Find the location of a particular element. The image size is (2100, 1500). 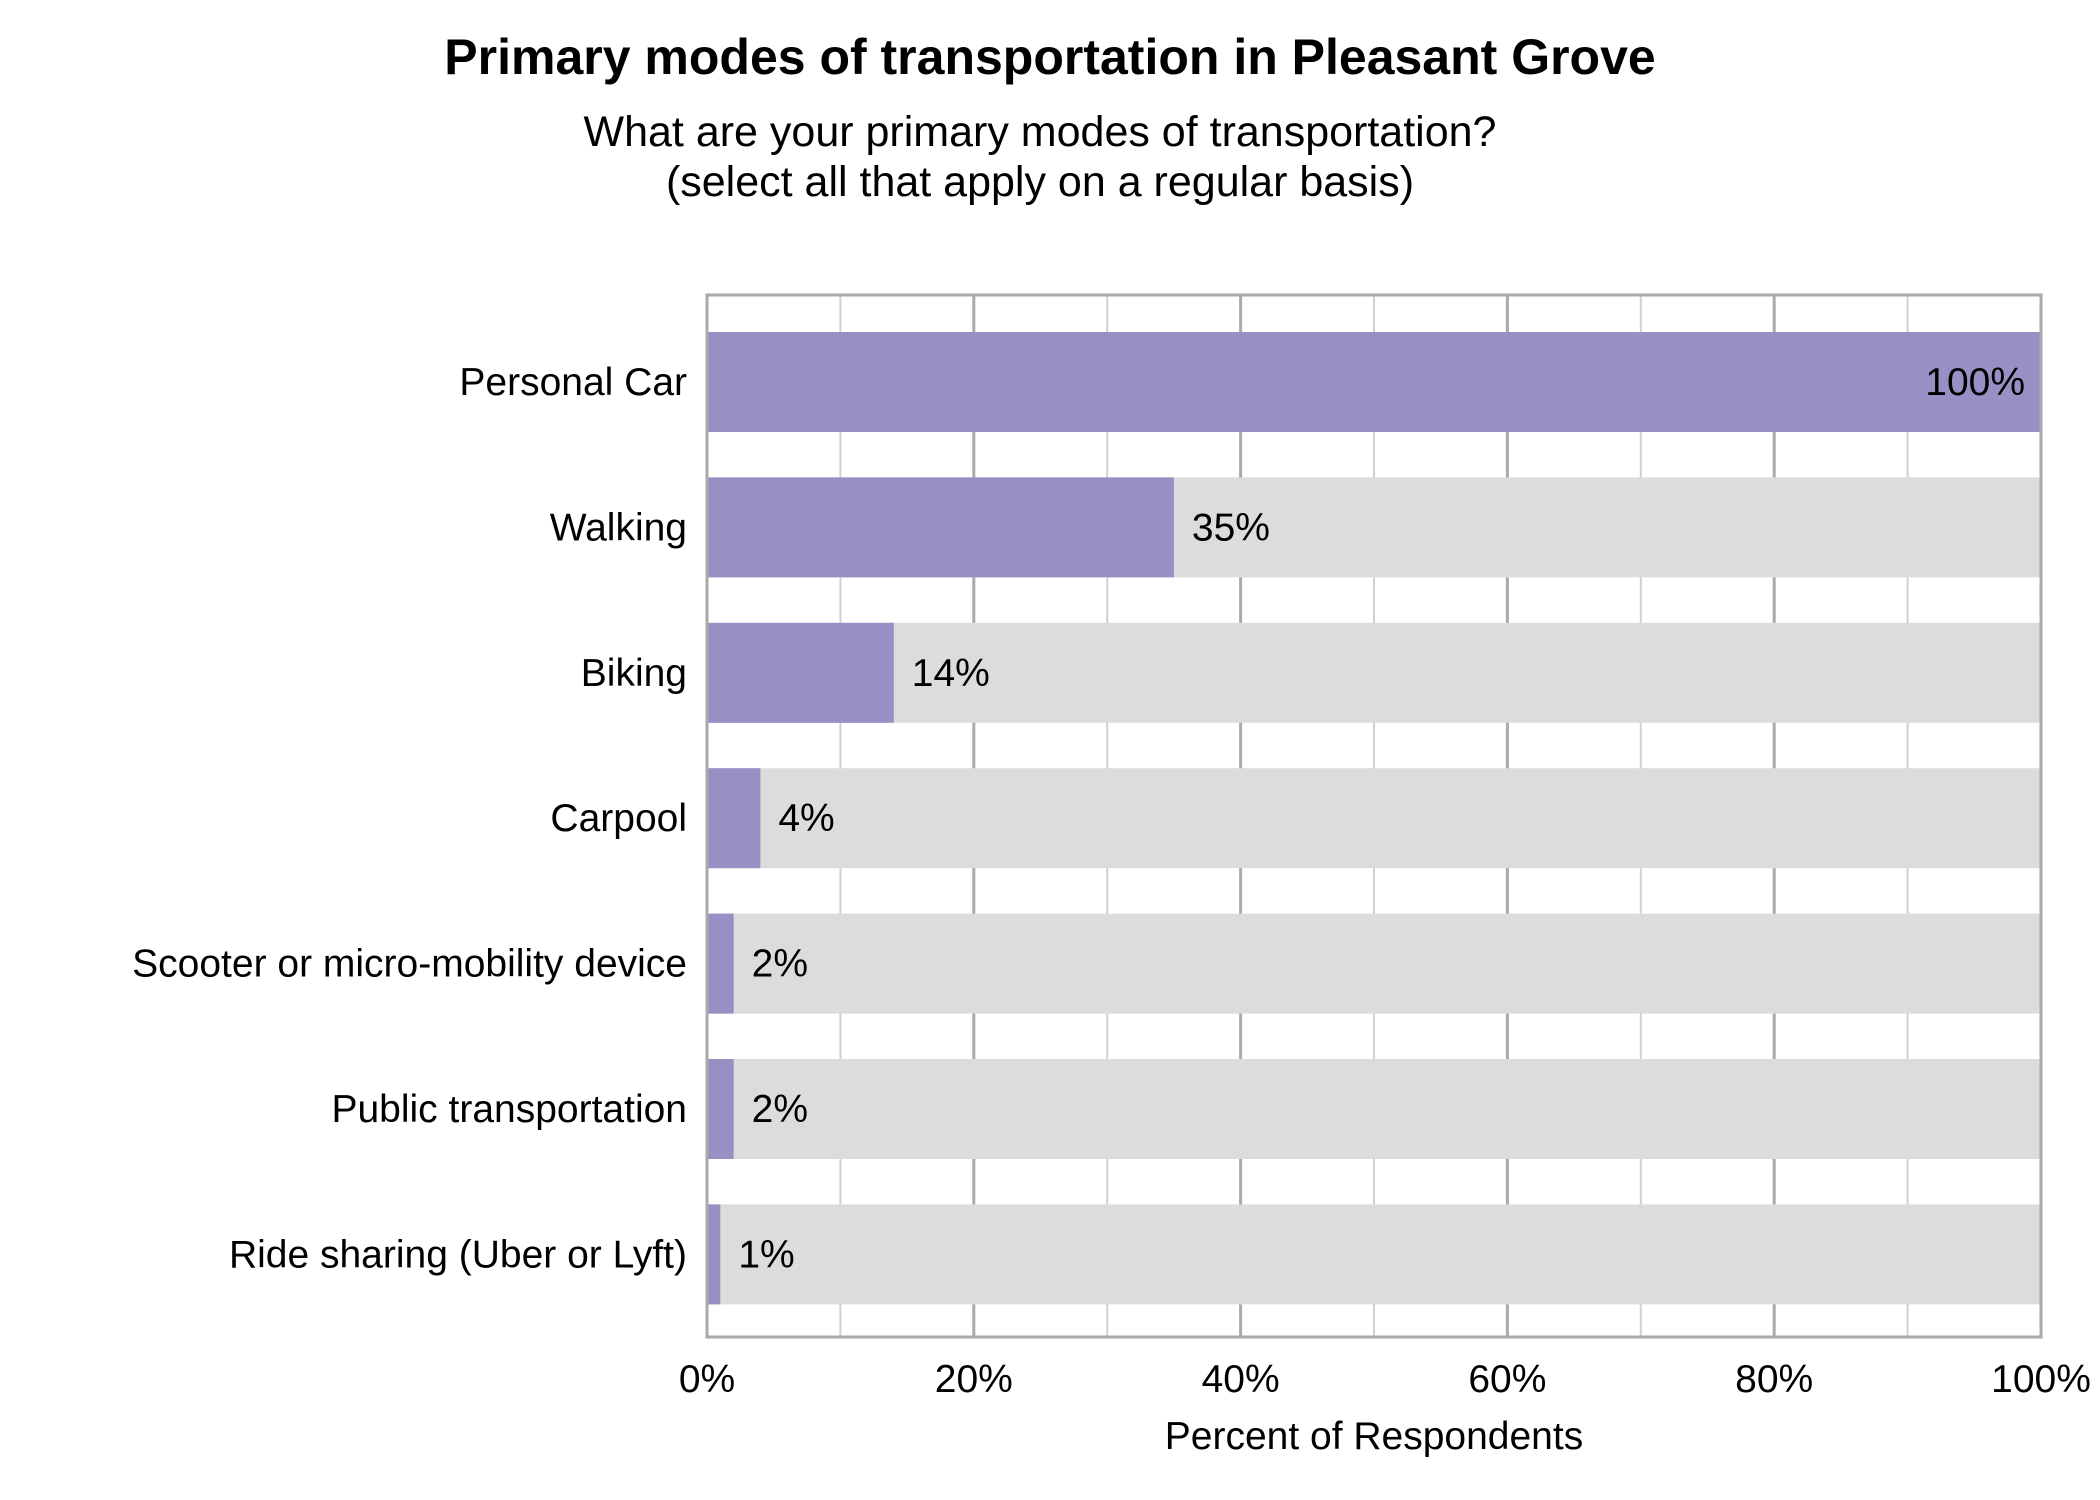

x-tick-label: 80% is located at coordinates (1774, 1379).